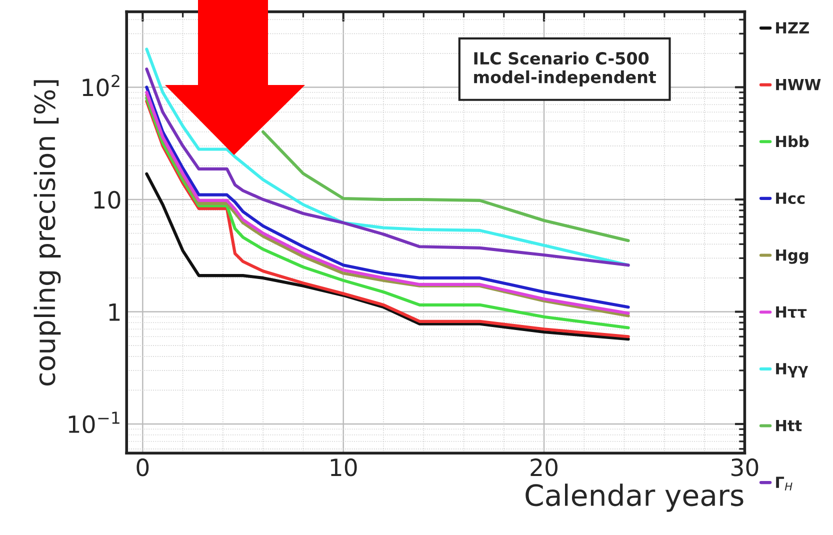 This screenshot has height=535, width=833. What do you see at coordinates (784, 483) in the screenshot?
I see `legend-label: Γ$_{H}$` at bounding box center [784, 483].